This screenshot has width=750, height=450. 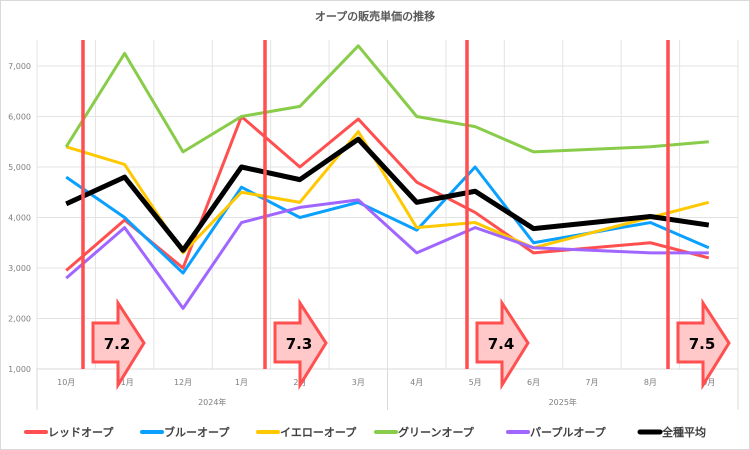 What do you see at coordinates (19, 117) in the screenshot?
I see `y-tick-label: 6,000` at bounding box center [19, 117].